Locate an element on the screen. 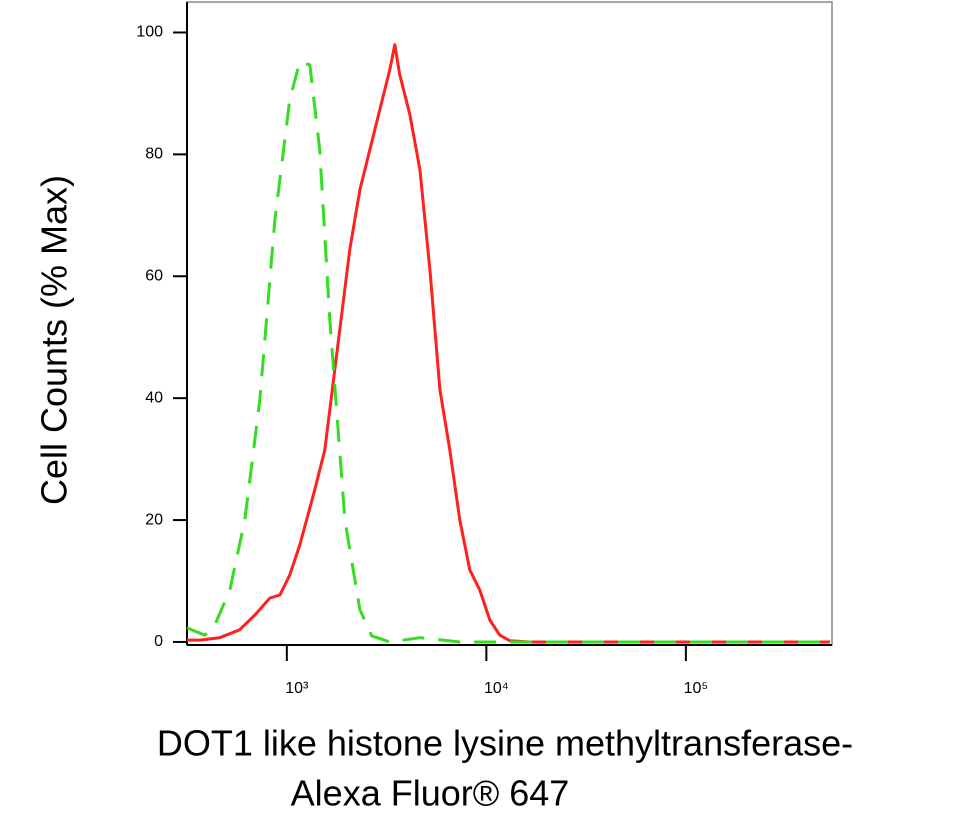 This screenshot has width=960, height=820. x-tick-label: 10³ is located at coordinates (297, 688).